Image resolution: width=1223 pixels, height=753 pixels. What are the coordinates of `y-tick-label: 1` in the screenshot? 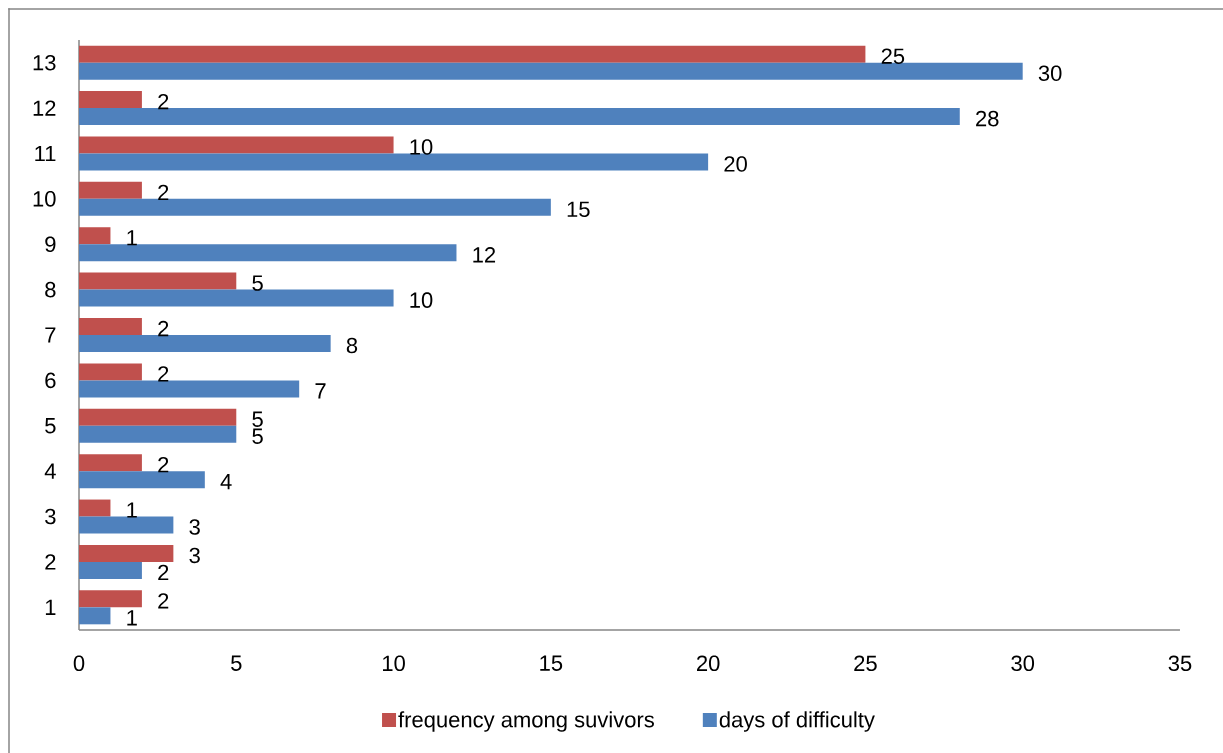 It's located at (50, 607).